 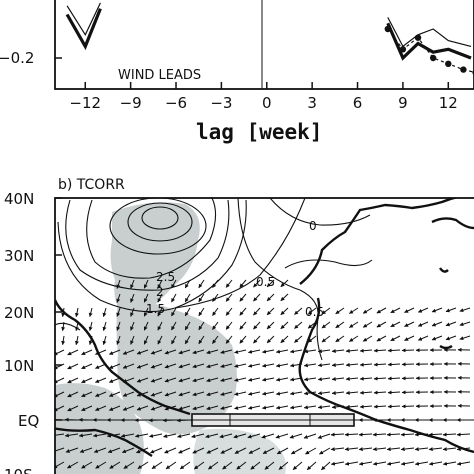 I want to click on lat-label-10n: 10N, so click(x=19, y=366).